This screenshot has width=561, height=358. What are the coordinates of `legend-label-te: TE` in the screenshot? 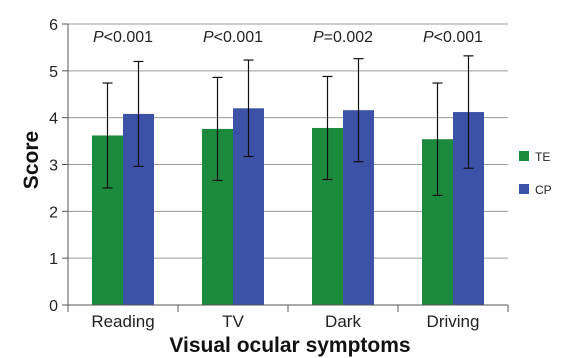 It's located at (542, 157).